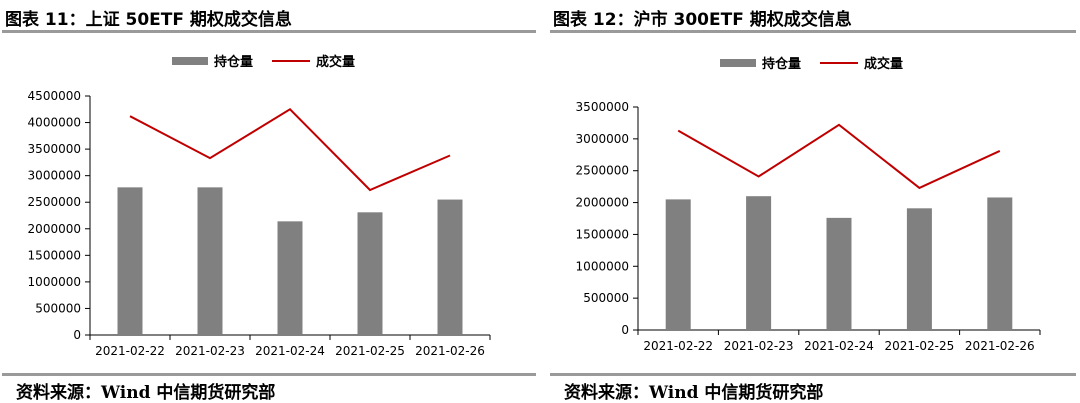 This screenshot has width=1080, height=403. What do you see at coordinates (54, 123) in the screenshot?
I see `y-tick-label: 4000000` at bounding box center [54, 123].